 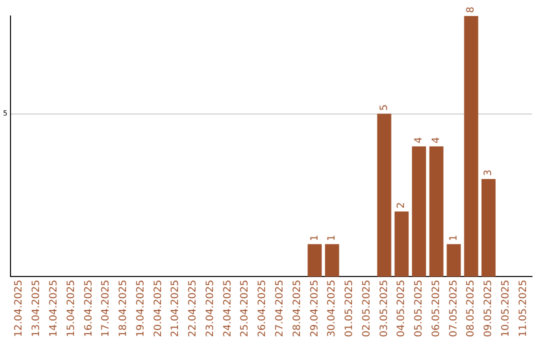 What do you see at coordinates (228, 309) in the screenshot?
I see `x-tick-label: 24.04.2025` at bounding box center [228, 309].